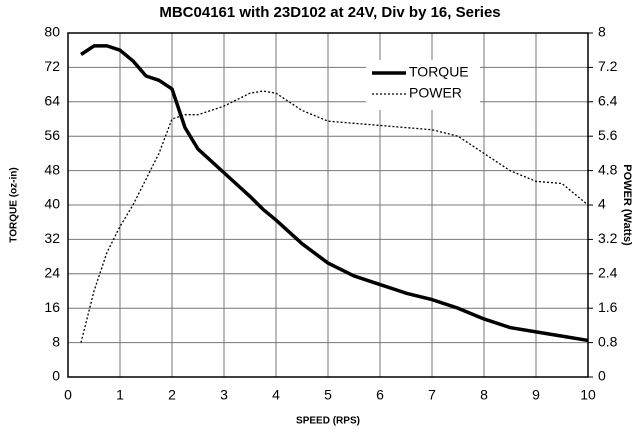 The image size is (637, 436). I want to click on y-axis-label: TORQUE (oz-in), so click(14, 204).